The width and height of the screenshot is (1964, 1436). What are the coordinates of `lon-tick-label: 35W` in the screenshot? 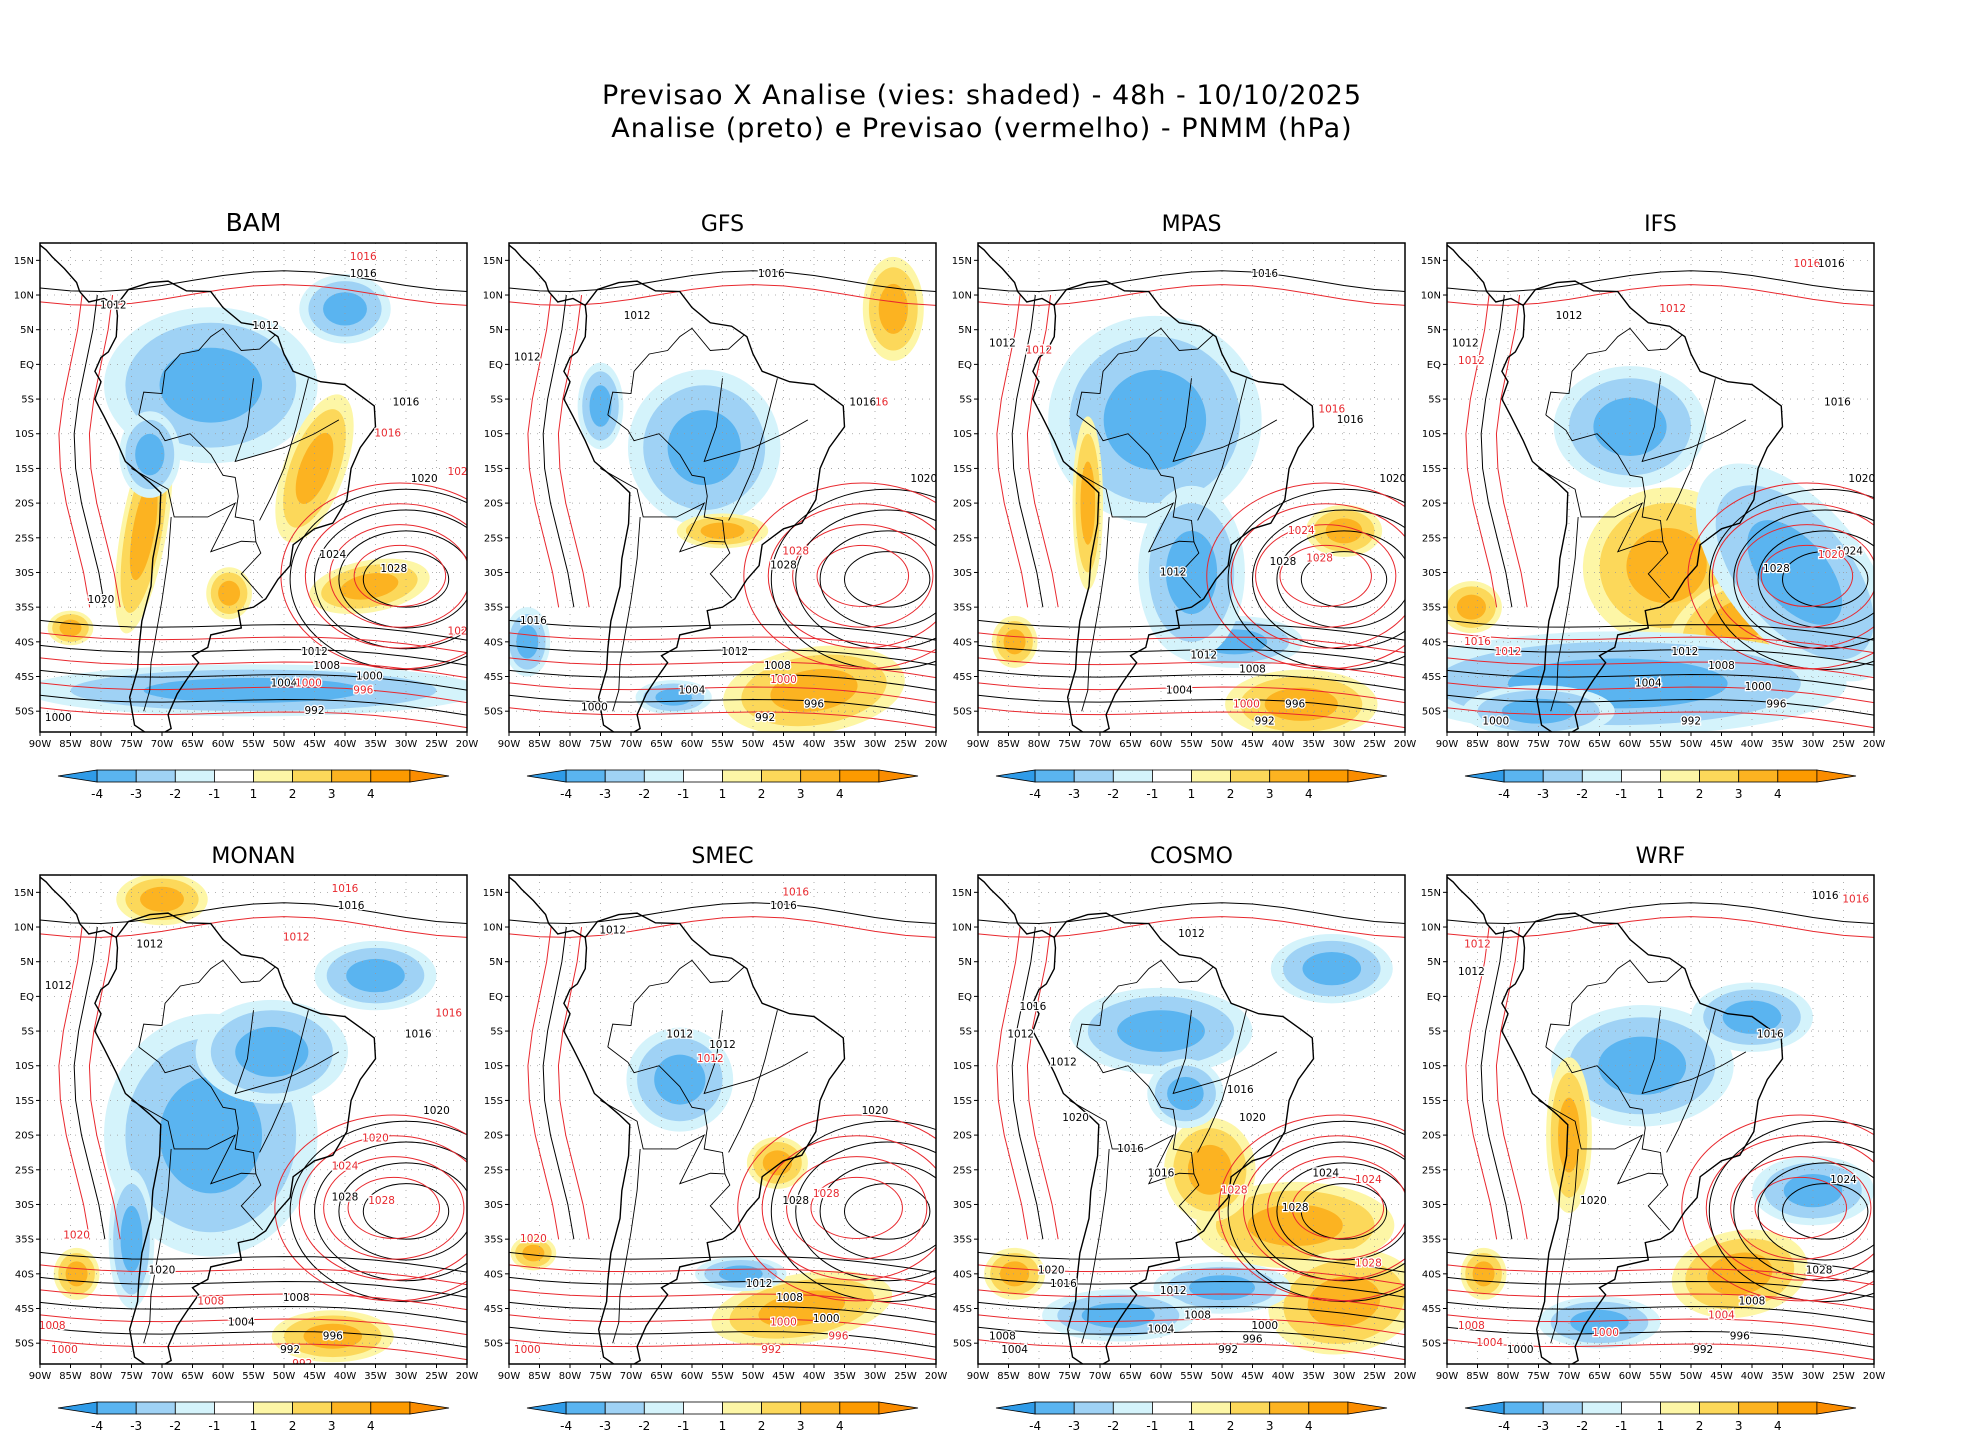 It's located at (1313, 1376).